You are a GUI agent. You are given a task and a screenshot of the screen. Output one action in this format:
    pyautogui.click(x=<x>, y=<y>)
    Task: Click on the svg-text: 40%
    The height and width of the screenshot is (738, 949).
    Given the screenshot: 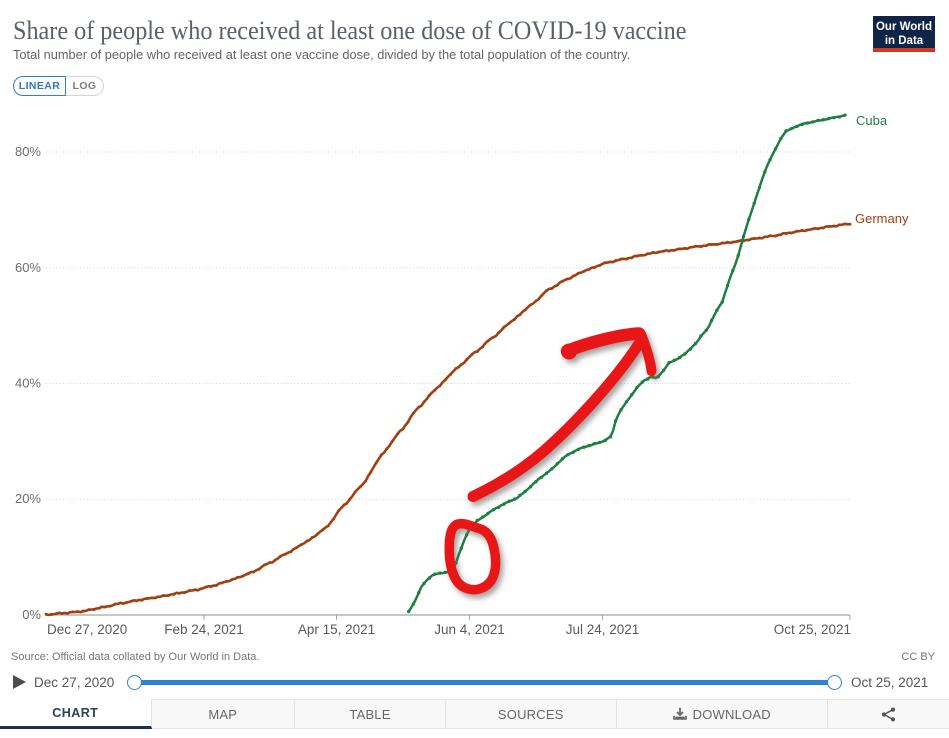 What is the action you would take?
    pyautogui.click(x=28, y=383)
    